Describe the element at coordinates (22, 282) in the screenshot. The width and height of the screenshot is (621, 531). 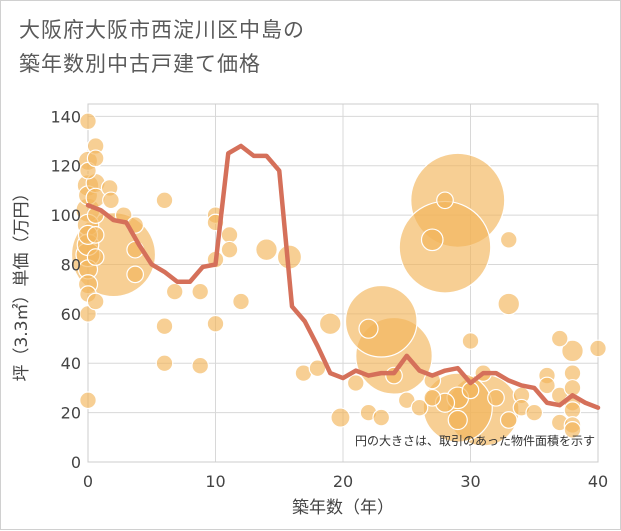
I see `y-axis-label: 坪（3.3㎡）単価（万円）` at that location.